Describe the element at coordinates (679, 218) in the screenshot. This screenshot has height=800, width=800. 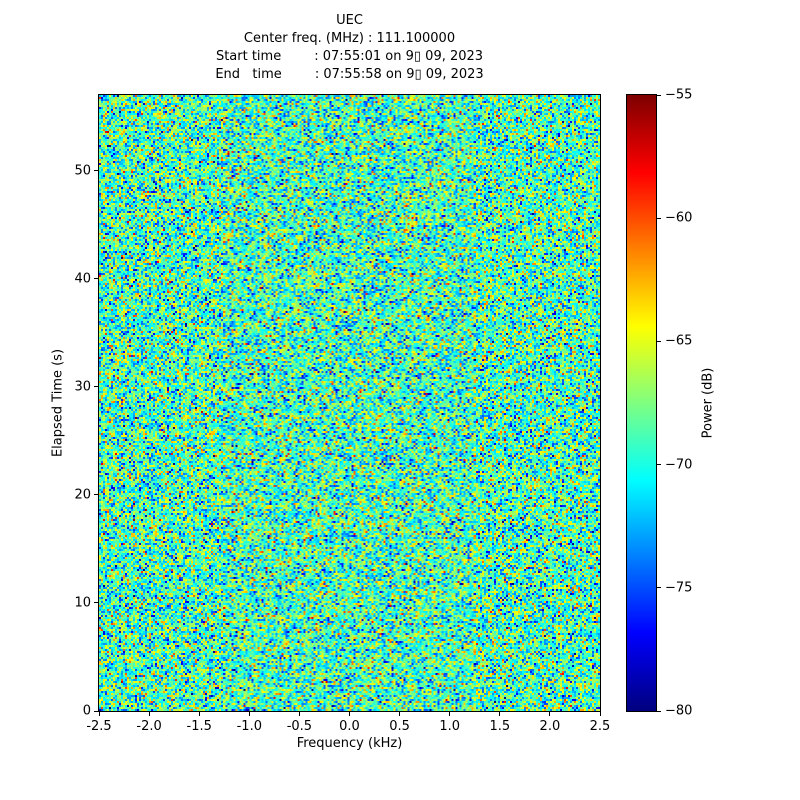
I see `colorbar-tick-label: −60` at that location.